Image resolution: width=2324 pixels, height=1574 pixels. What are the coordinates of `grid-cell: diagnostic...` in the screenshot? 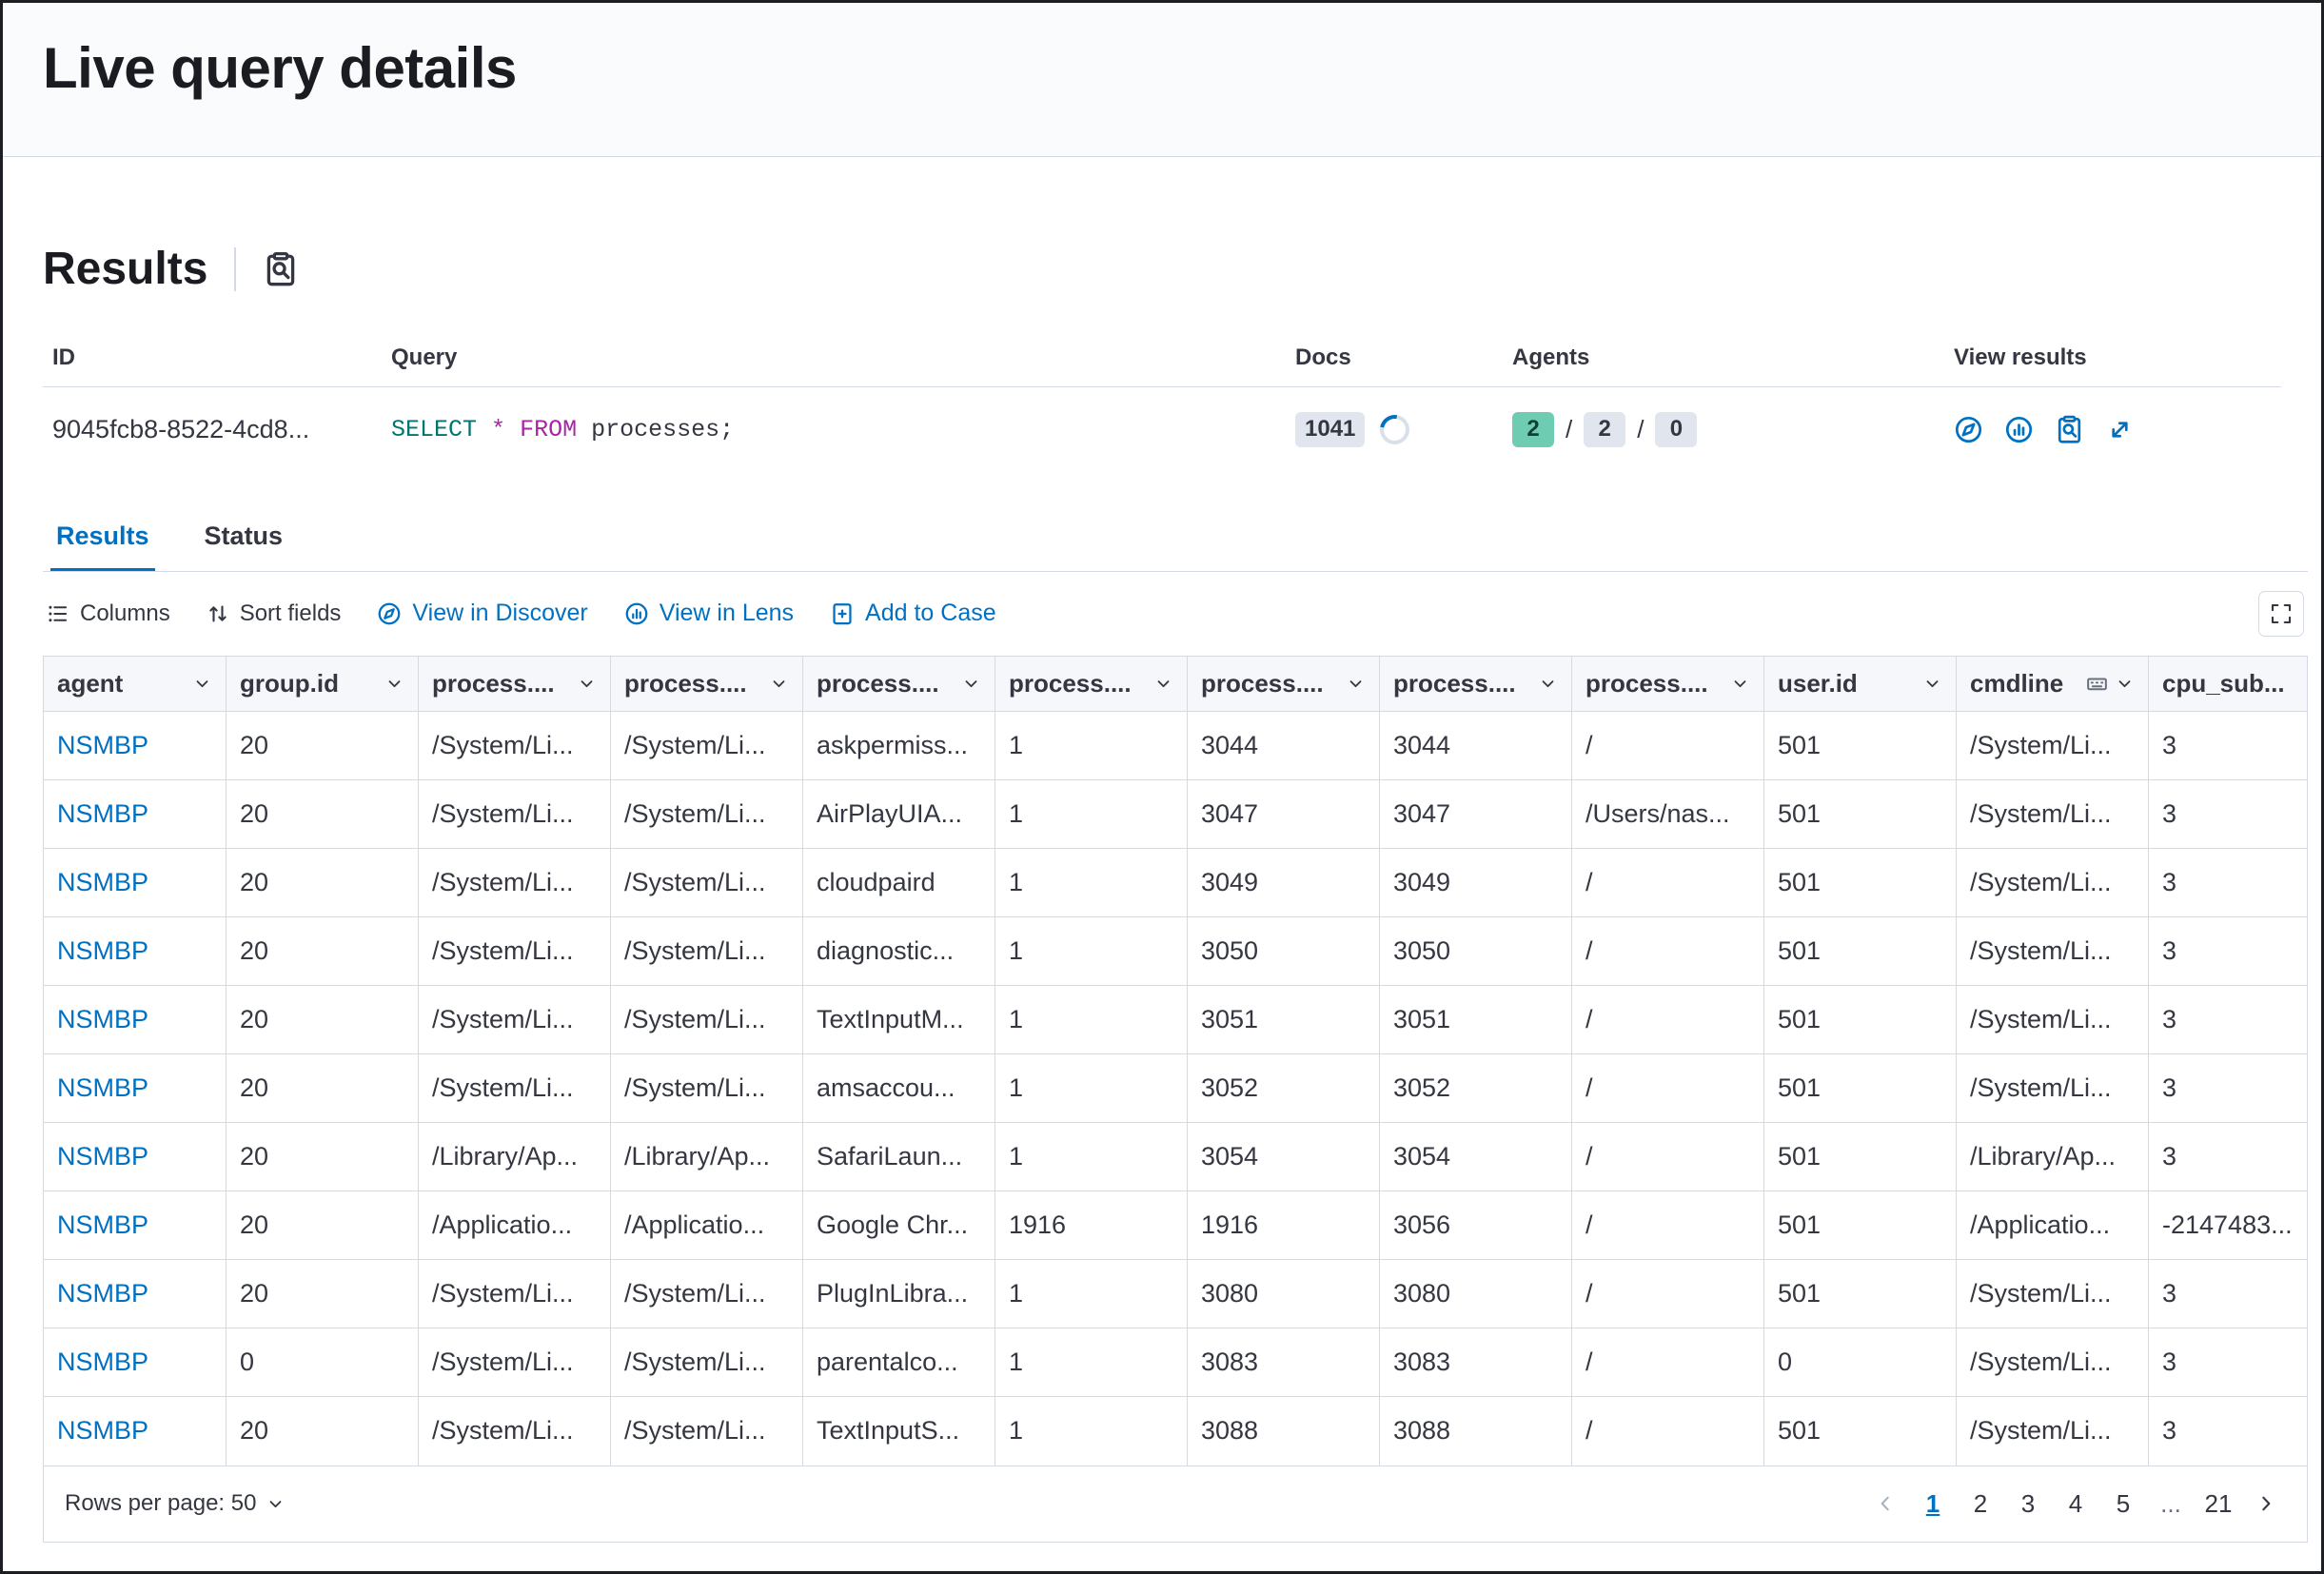 It's located at (899, 951).